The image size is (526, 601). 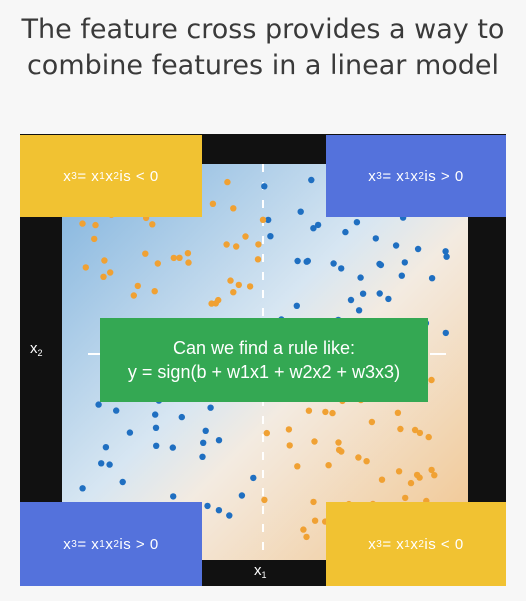 What do you see at coordinates (263, 65) in the screenshot?
I see `title-line-2: combine features in a linear model` at bounding box center [263, 65].